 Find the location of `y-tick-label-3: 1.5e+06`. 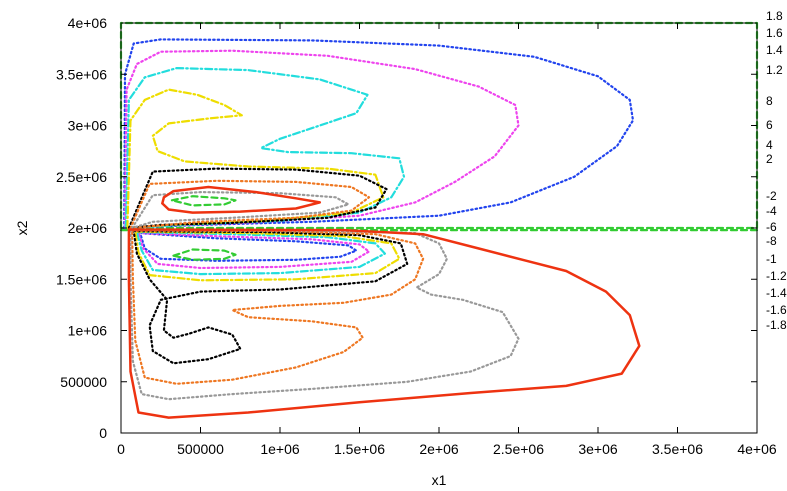

y-tick-label-3: 1.5e+06 is located at coordinates (81, 279).